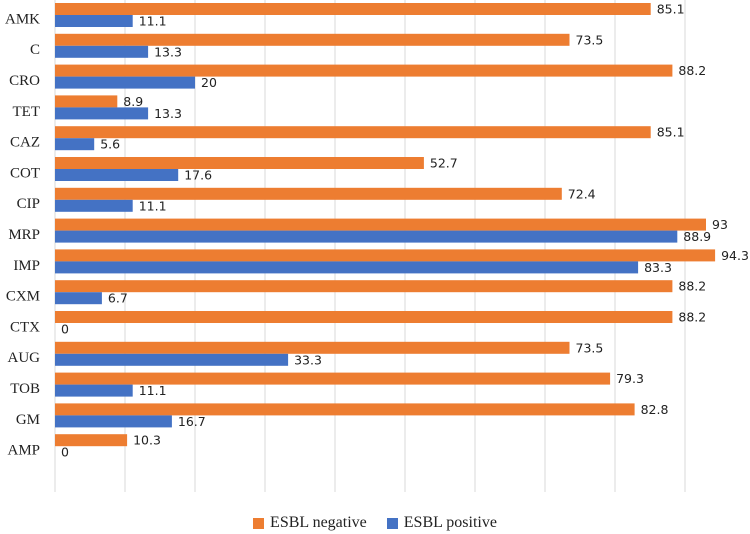 The image size is (750, 534). What do you see at coordinates (630, 378) in the screenshot?
I see `data-label-tob-esbl-negative: 79.3` at bounding box center [630, 378].